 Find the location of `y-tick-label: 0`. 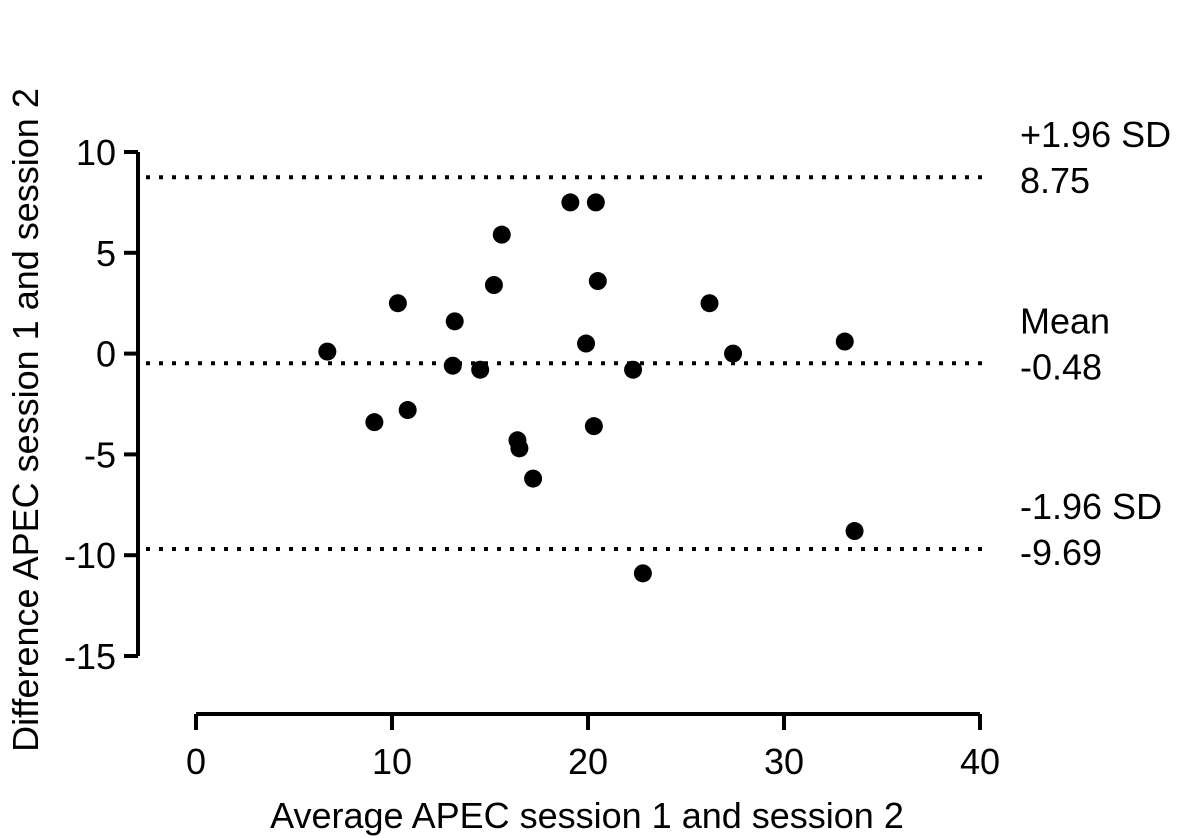

y-tick-label: 0 is located at coordinates (106, 354).